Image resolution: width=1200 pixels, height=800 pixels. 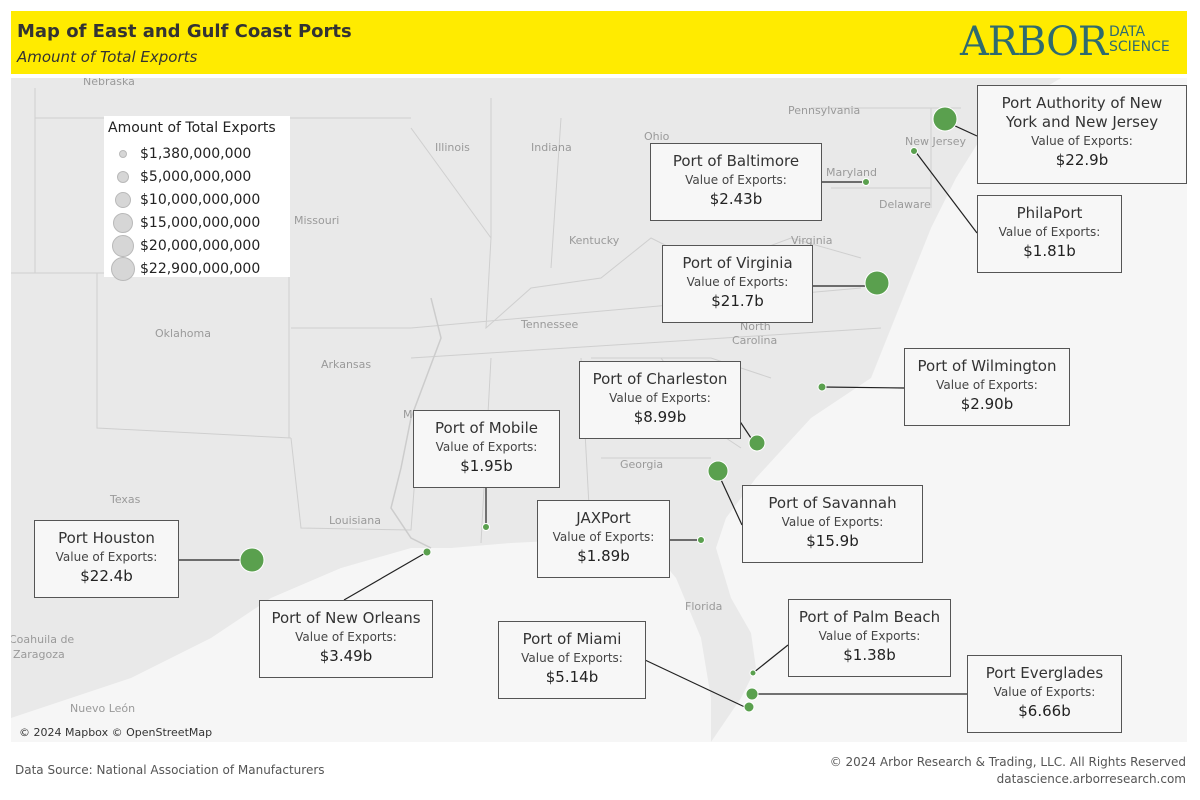 I want to click on port-name: Port of Miami, so click(x=572, y=639).